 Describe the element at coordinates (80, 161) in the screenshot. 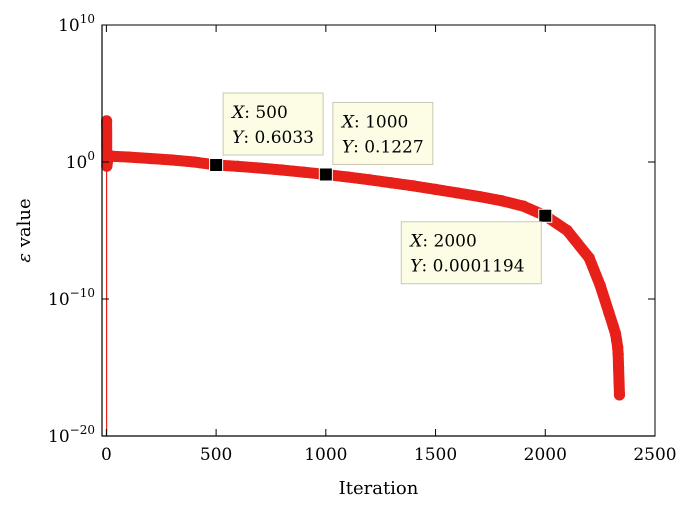

I see `y-tick-label: 100` at that location.